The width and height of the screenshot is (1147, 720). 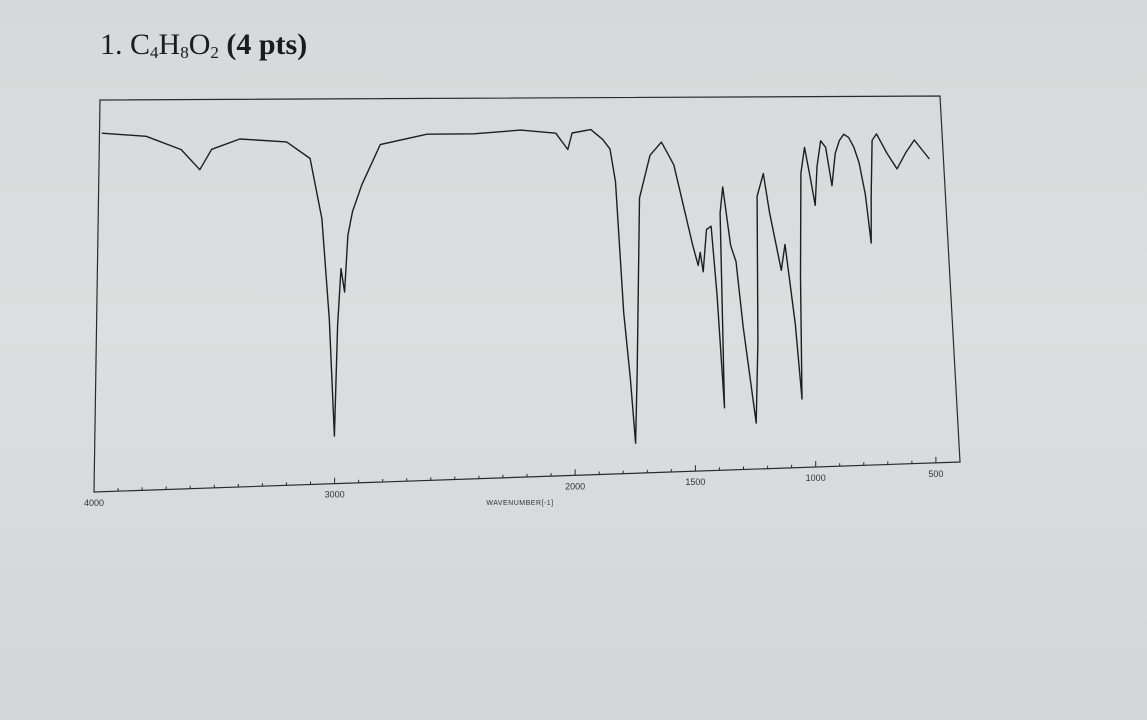 I want to click on points-value: (4 pts), so click(x=267, y=44).